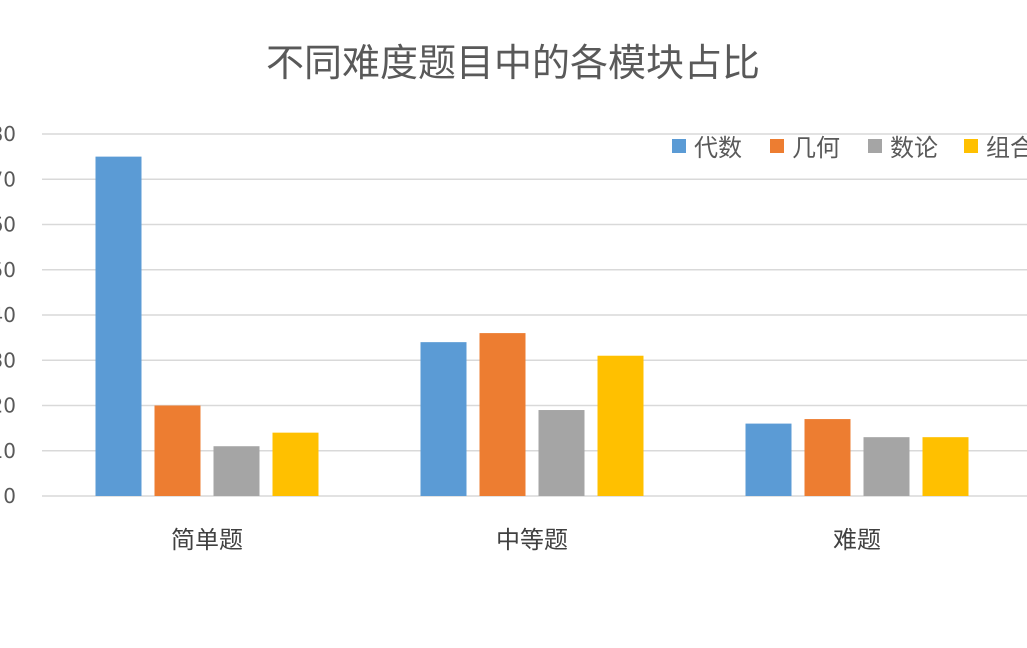 The height and width of the screenshot is (648, 1027). I want to click on bar-几何-难题, so click(827, 457).